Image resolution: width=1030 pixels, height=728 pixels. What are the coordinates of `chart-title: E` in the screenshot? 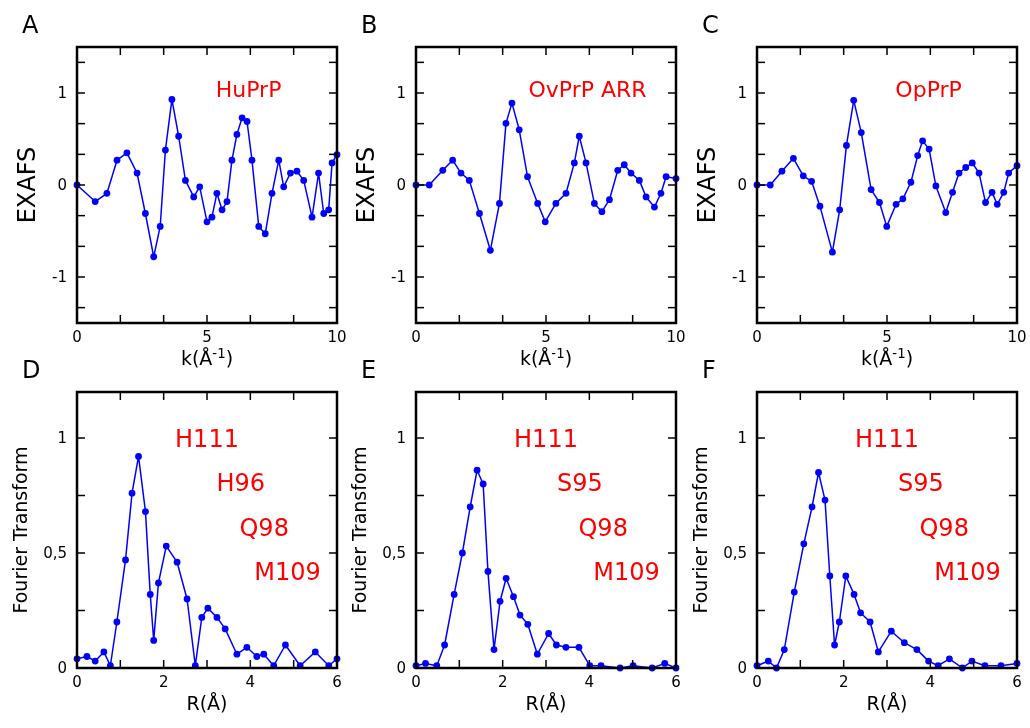 It's located at (369, 370).